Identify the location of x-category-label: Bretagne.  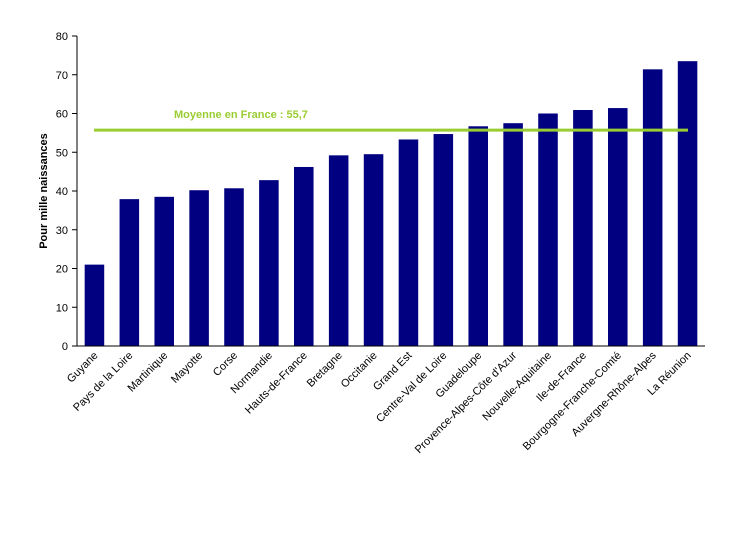
(325, 370).